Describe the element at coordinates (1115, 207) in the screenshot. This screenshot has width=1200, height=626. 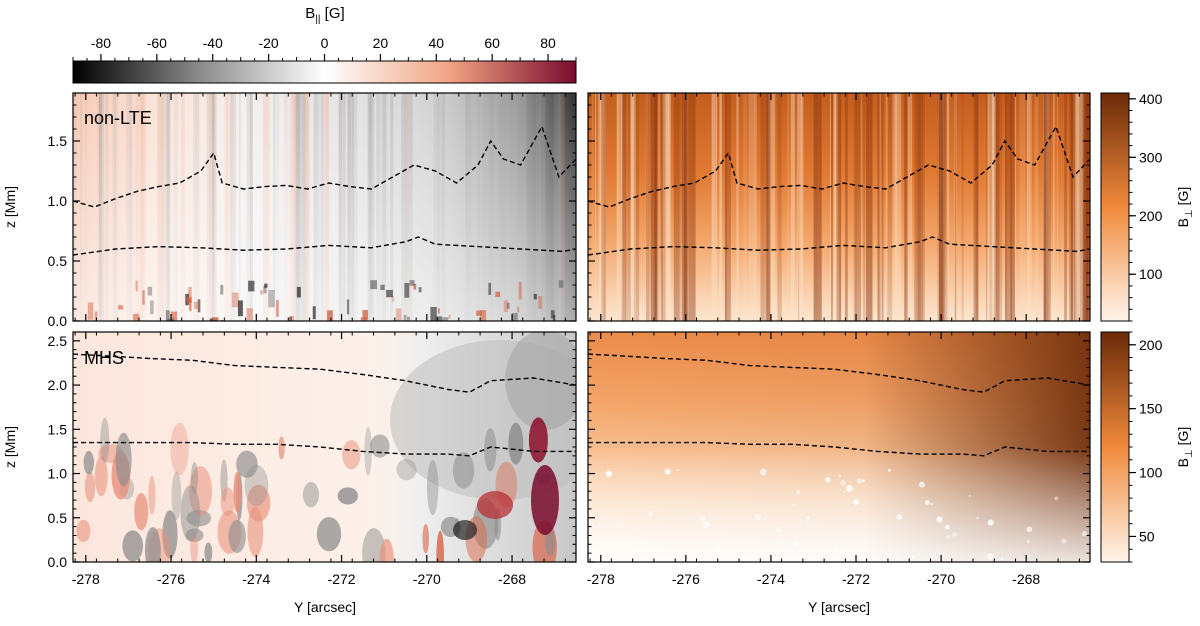
I see `colorbar-nonlte-bperp-gradient` at that location.